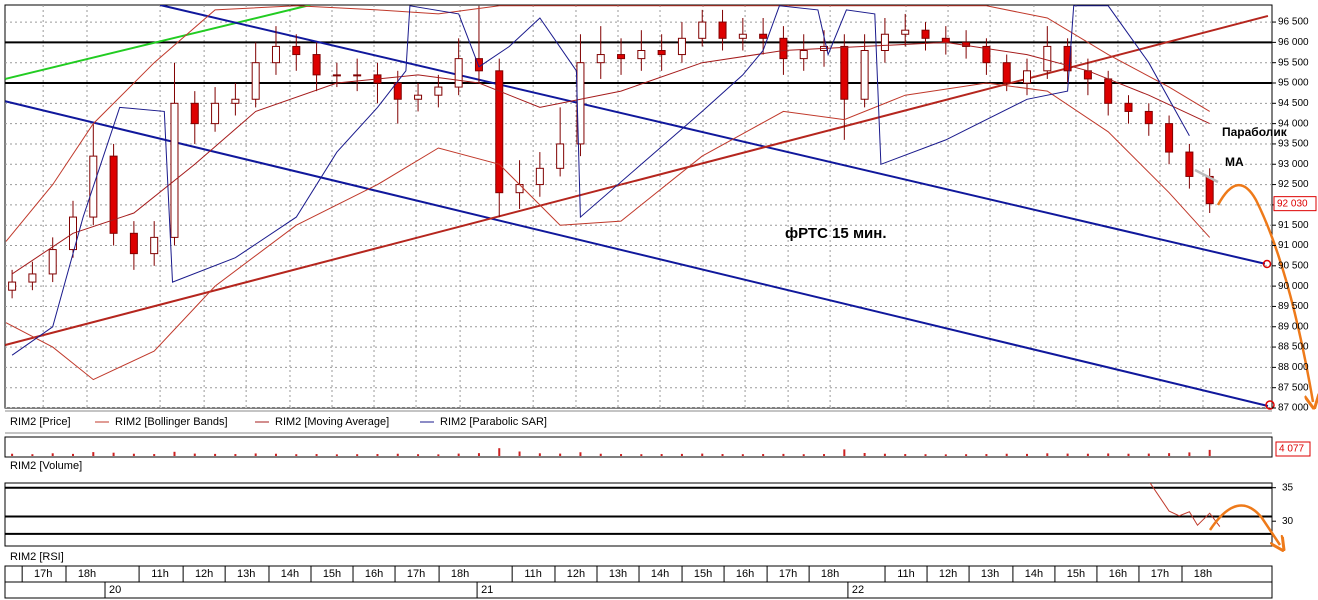 The image size is (1318, 600). Describe the element at coordinates (660, 574) in the screenshot. I see `x-tick-label: 14h` at that location.